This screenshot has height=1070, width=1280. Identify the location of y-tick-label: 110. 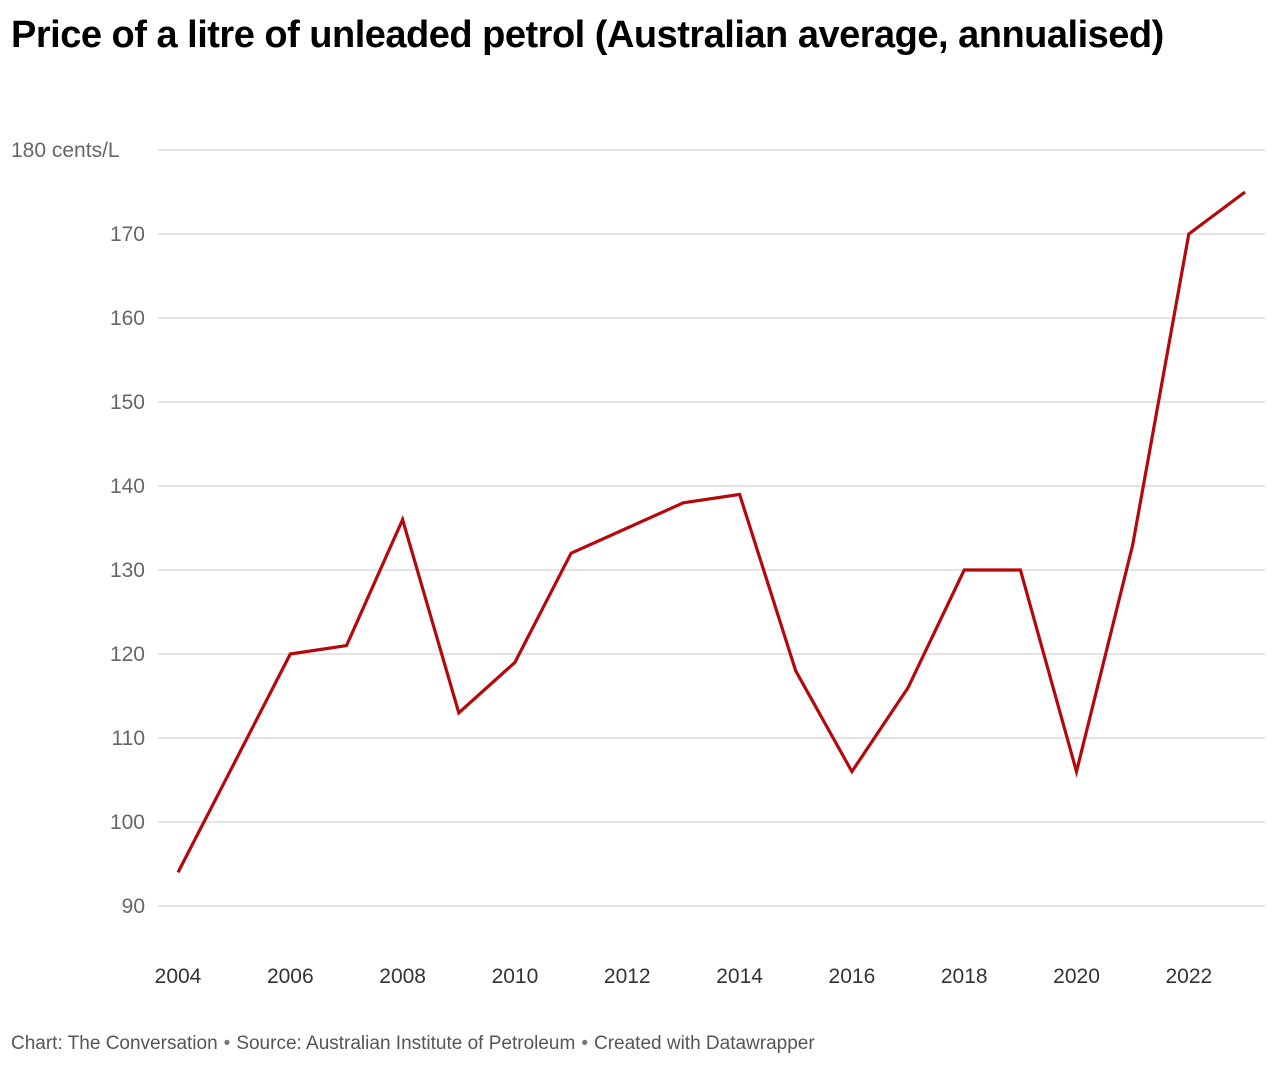
(128, 738).